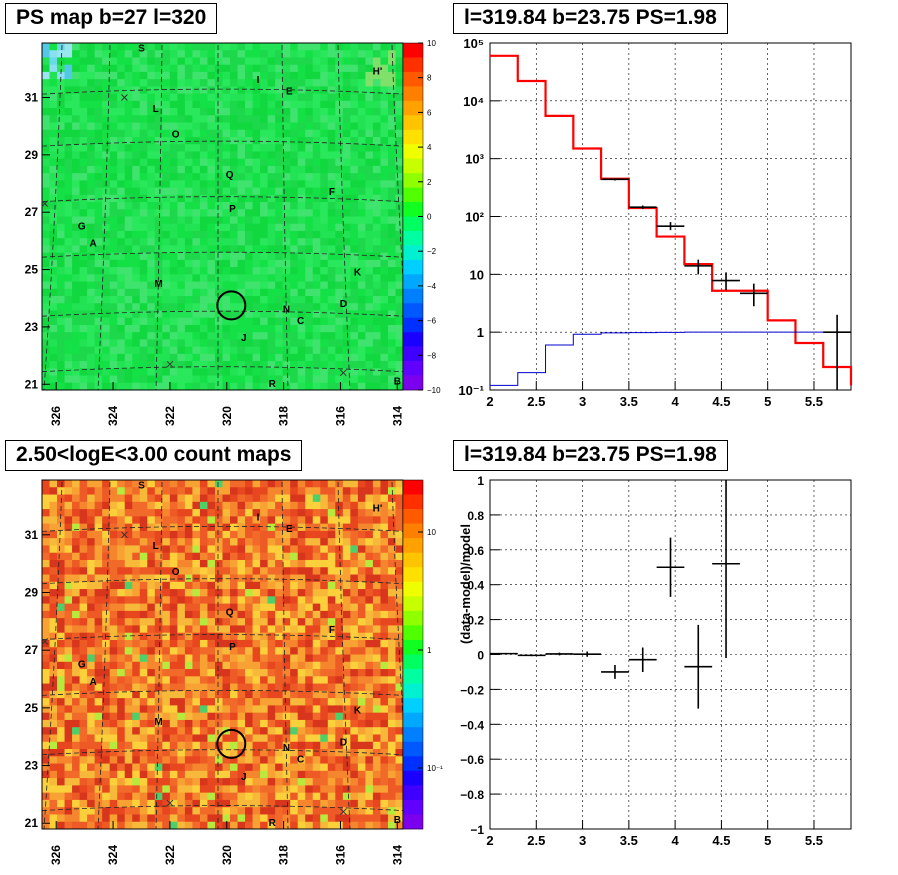 This screenshot has height=875, width=898. What do you see at coordinates (397, 381) in the screenshot?
I see `ps-source-label: B` at bounding box center [397, 381].